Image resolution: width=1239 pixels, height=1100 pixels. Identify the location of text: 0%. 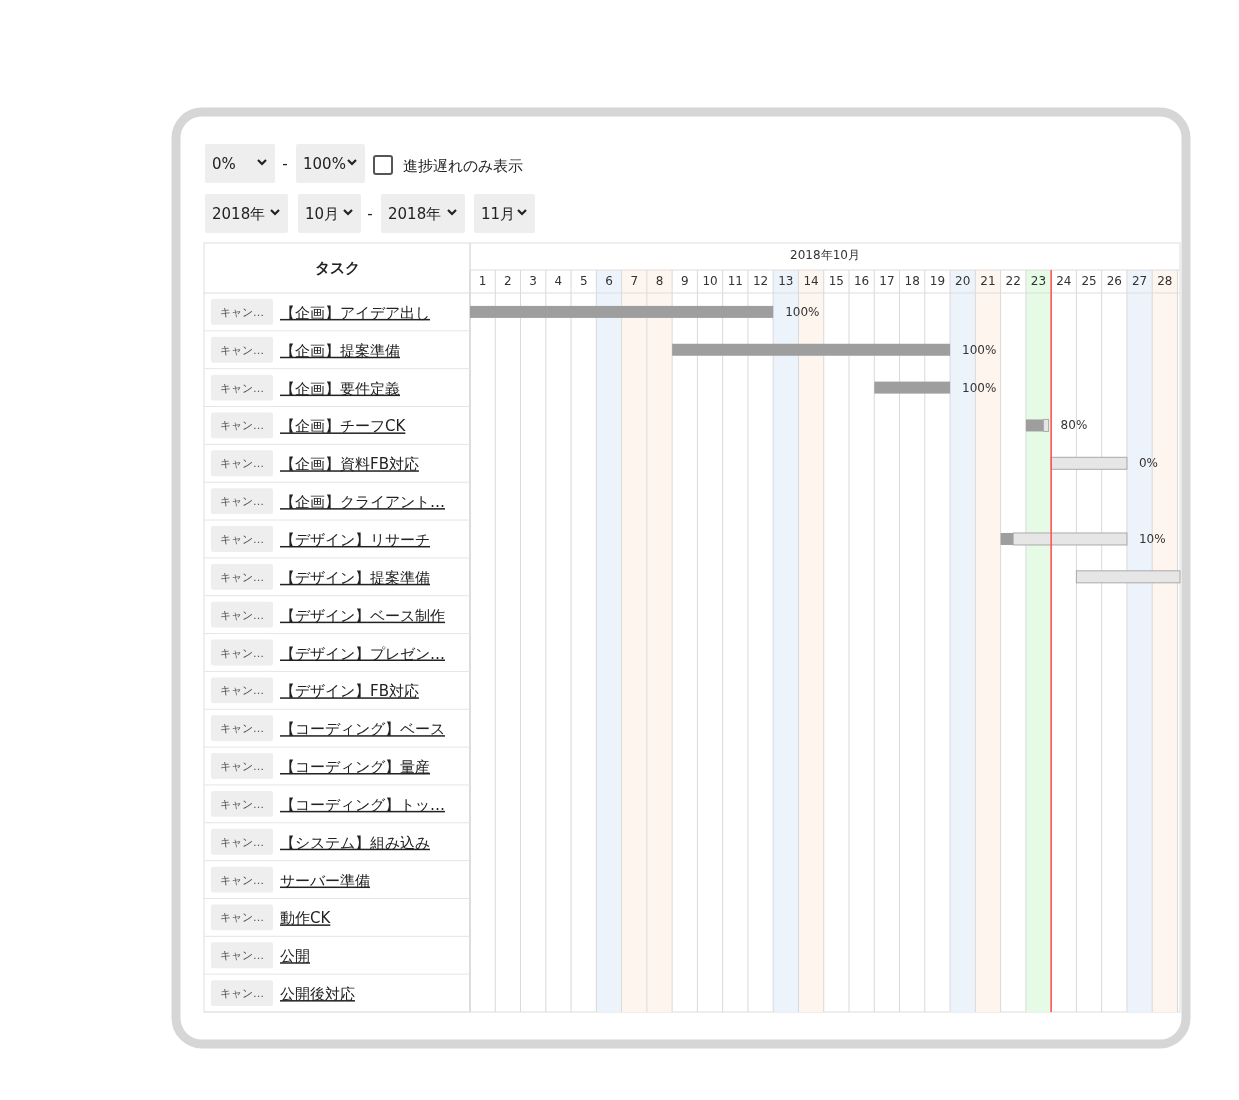
(224, 164).